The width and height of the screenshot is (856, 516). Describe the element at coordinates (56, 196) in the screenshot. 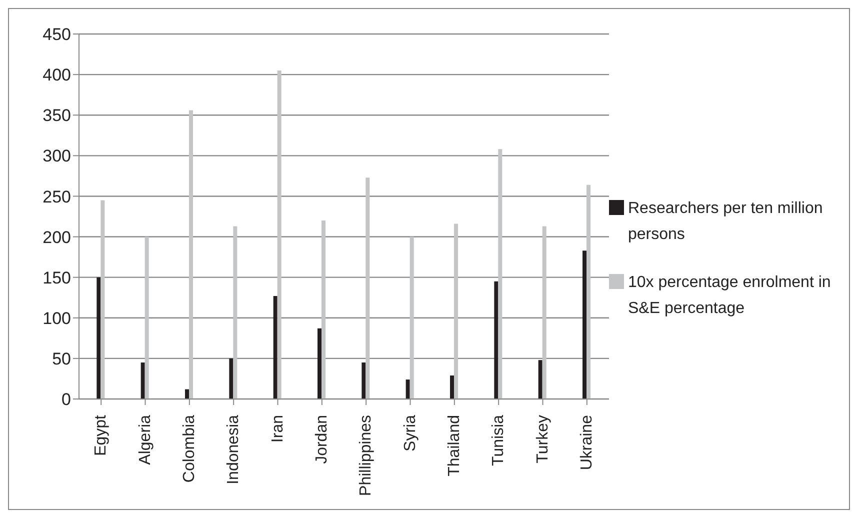

I see `y-tick-label: 250` at that location.